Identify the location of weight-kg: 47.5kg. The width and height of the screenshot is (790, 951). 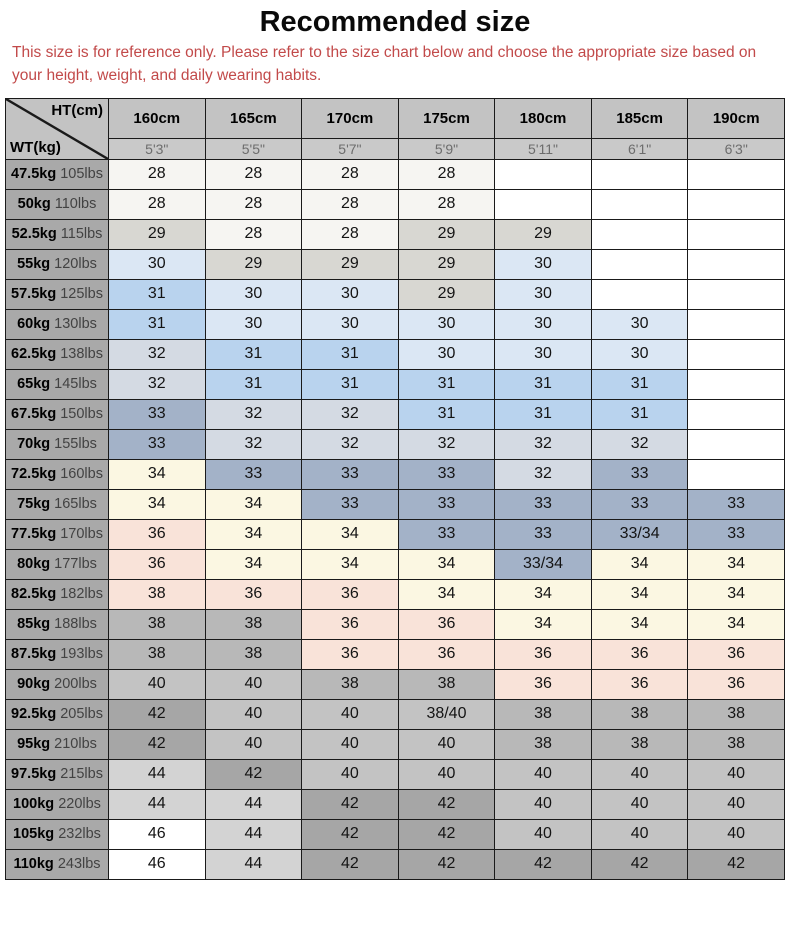
(34, 174).